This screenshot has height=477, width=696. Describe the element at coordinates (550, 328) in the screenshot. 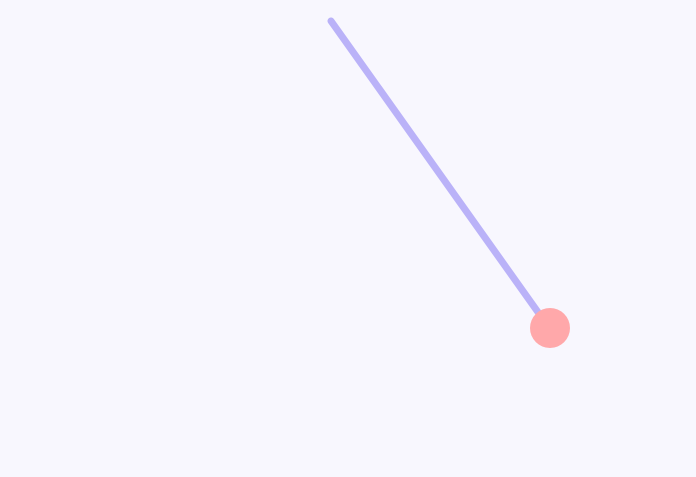

I see `pendulum-bob` at that location.